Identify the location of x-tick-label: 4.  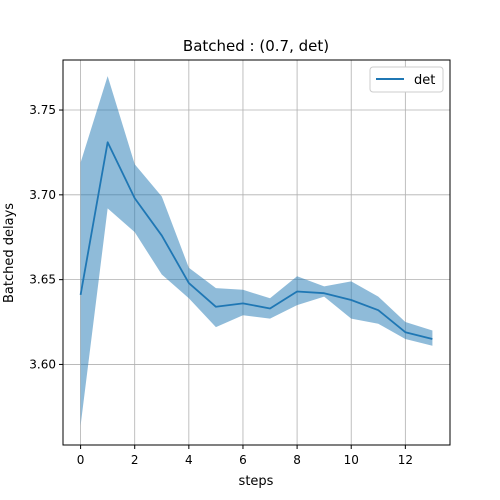
(189, 460).